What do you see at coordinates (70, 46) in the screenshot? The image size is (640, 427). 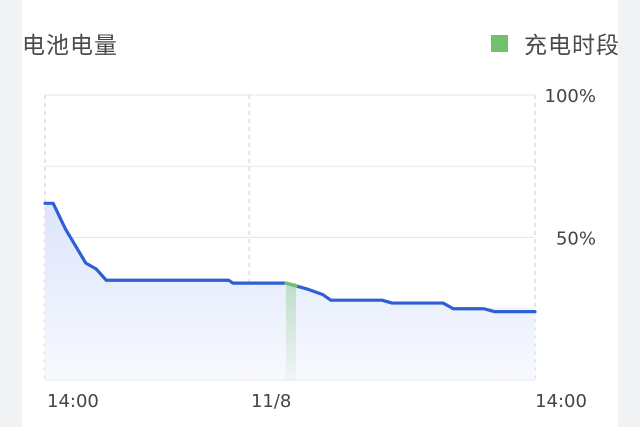 I see `chart-title: 电池电量` at bounding box center [70, 46].